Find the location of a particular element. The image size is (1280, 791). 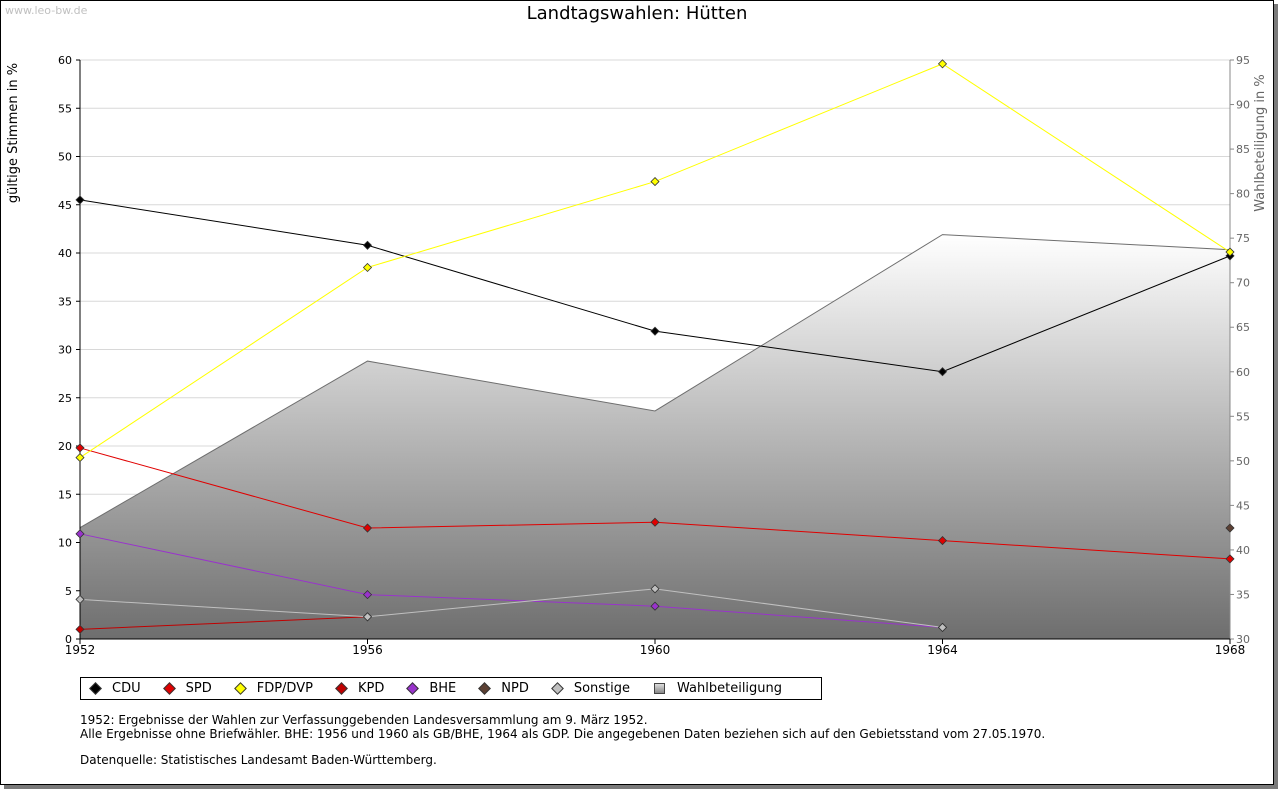

x-tick-label: 1956 is located at coordinates (367, 650).